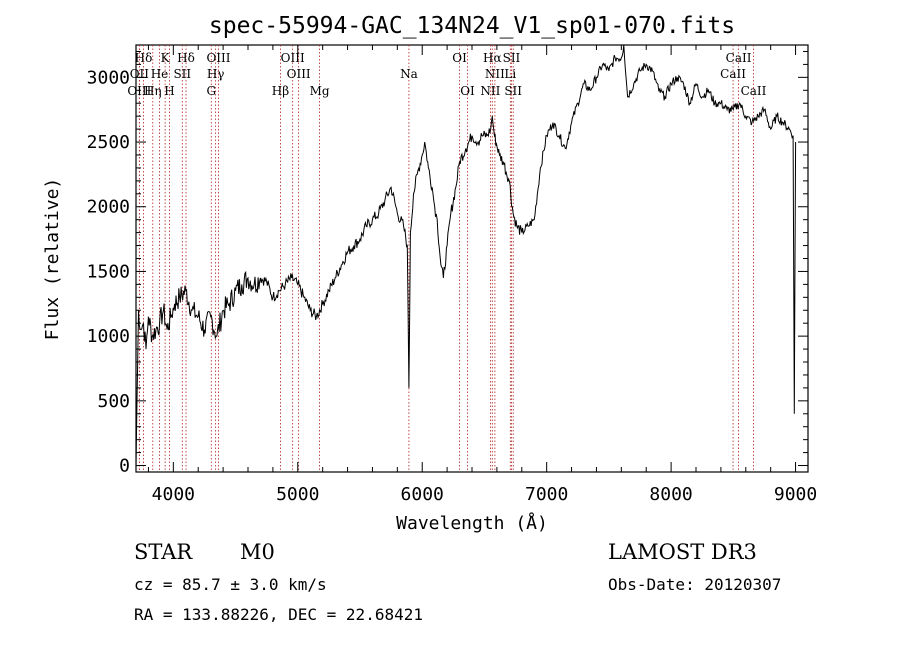 Image resolution: width=900 pixels, height=649 pixels. What do you see at coordinates (320, 91) in the screenshot?
I see `line-label-23: Mg` at bounding box center [320, 91].